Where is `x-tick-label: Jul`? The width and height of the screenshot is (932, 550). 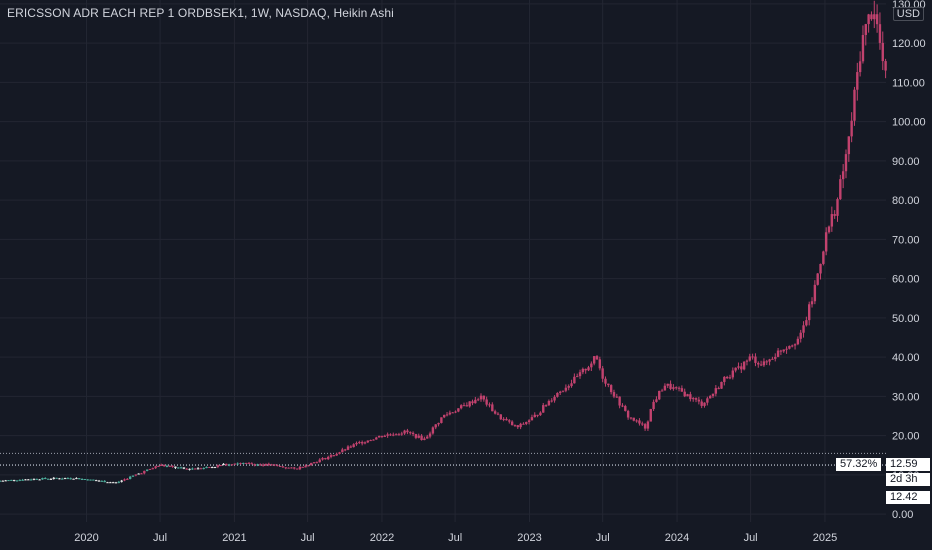
x-tick-label: Jul is located at coordinates (455, 538).